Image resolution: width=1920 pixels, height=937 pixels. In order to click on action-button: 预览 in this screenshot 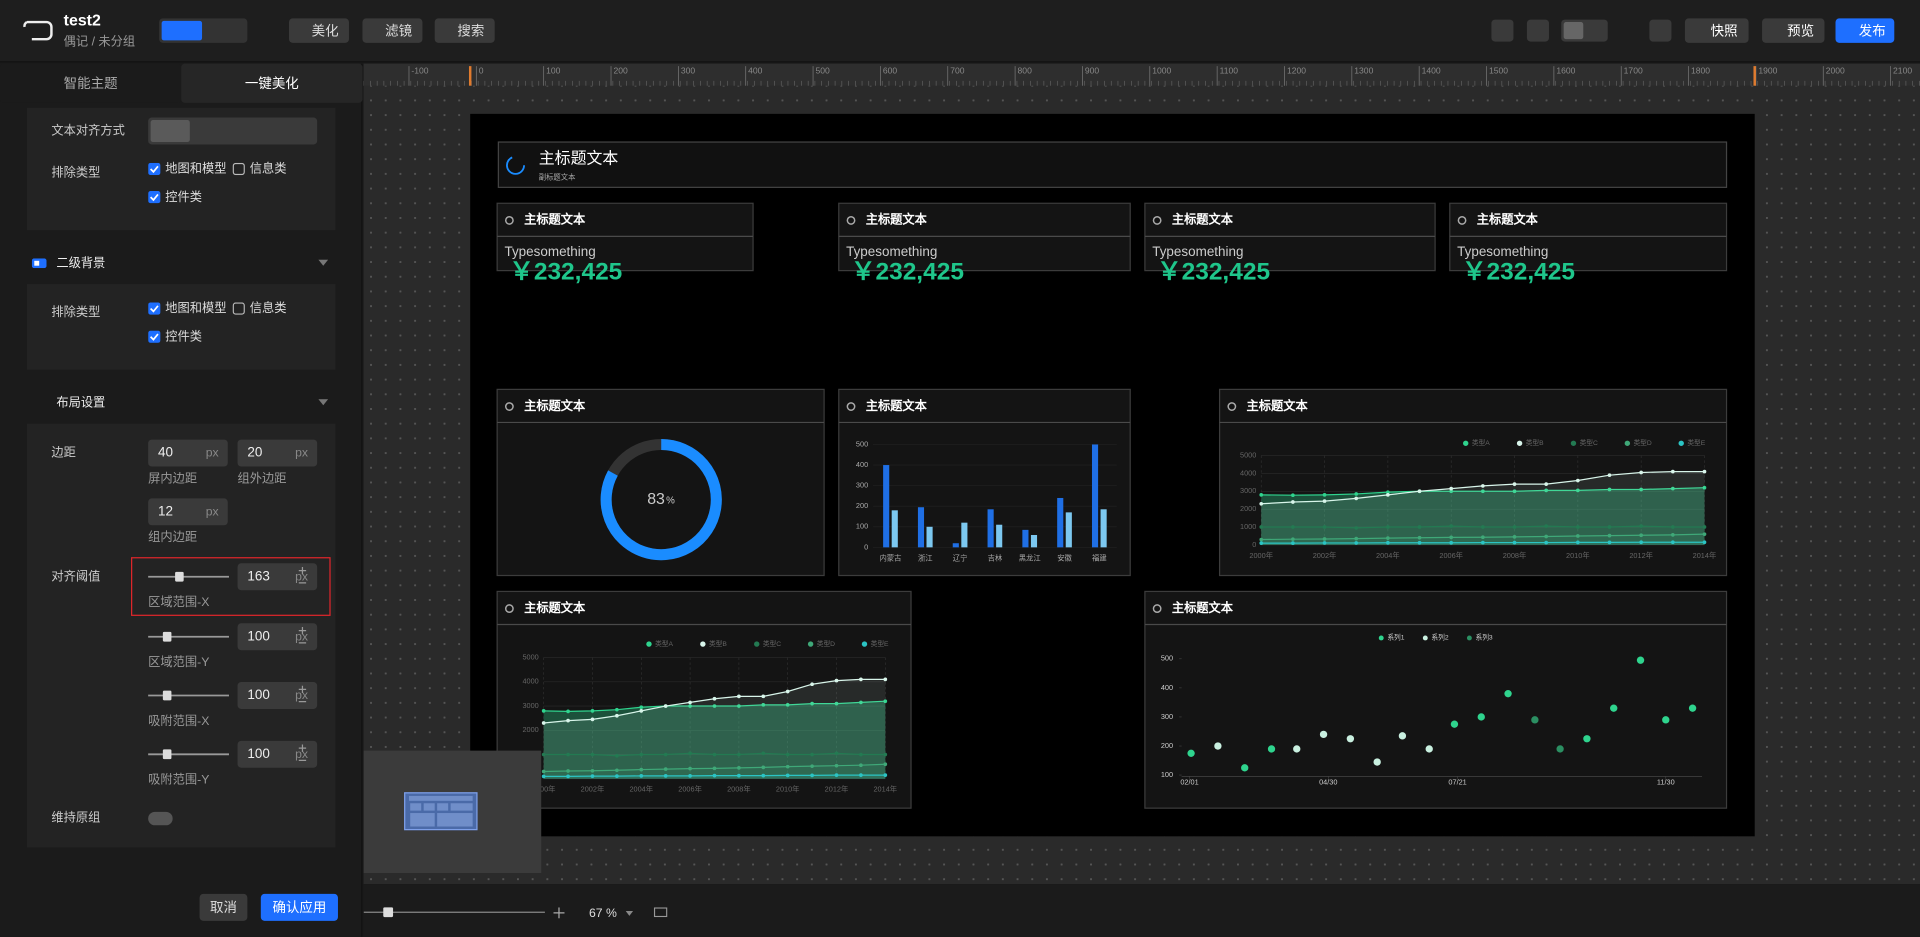, I will do `click(1793, 30)`.